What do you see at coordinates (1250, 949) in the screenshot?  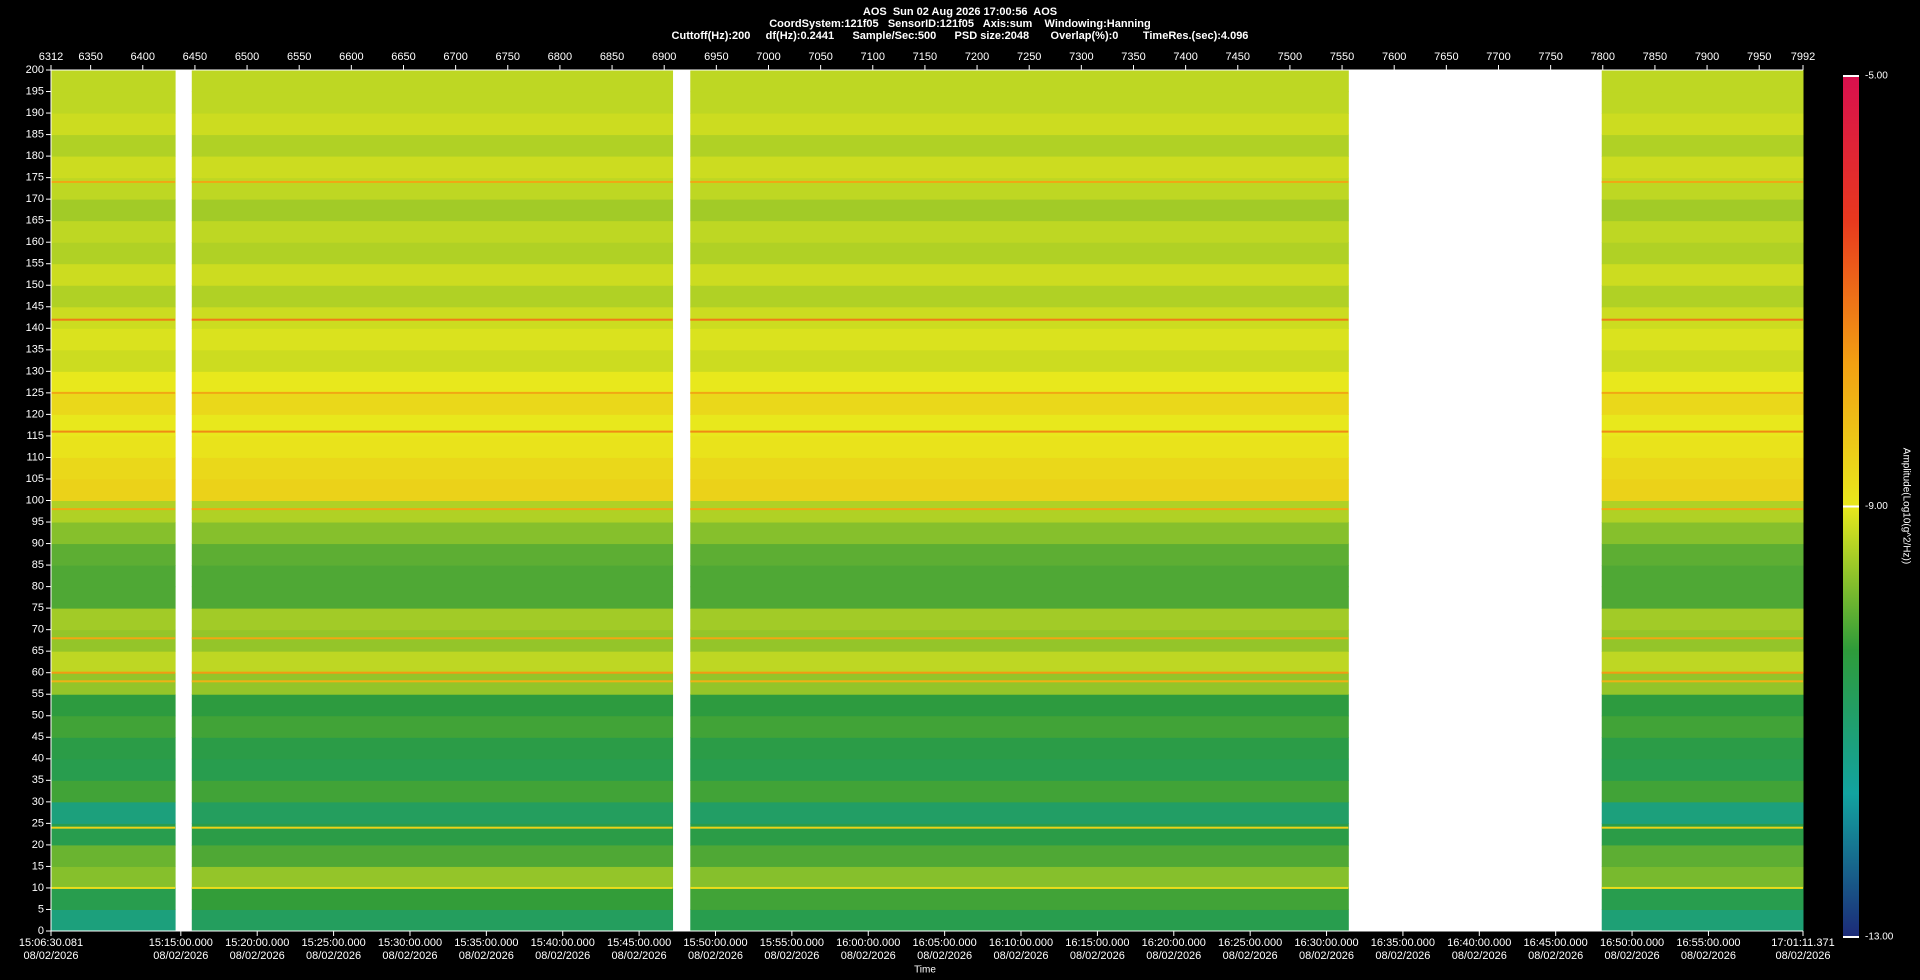 I see `time-tick-label: 16:25:00.000 08/02/2026` at bounding box center [1250, 949].